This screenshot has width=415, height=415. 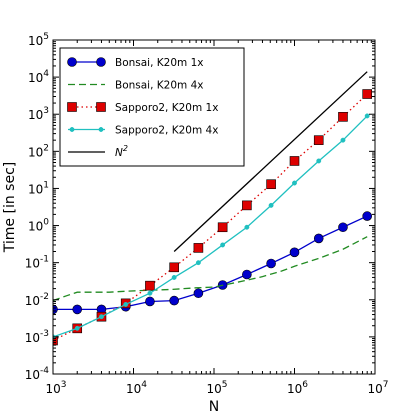 What do you see at coordinates (55, 388) in the screenshot?
I see `x-tick-label: 10³` at bounding box center [55, 388].